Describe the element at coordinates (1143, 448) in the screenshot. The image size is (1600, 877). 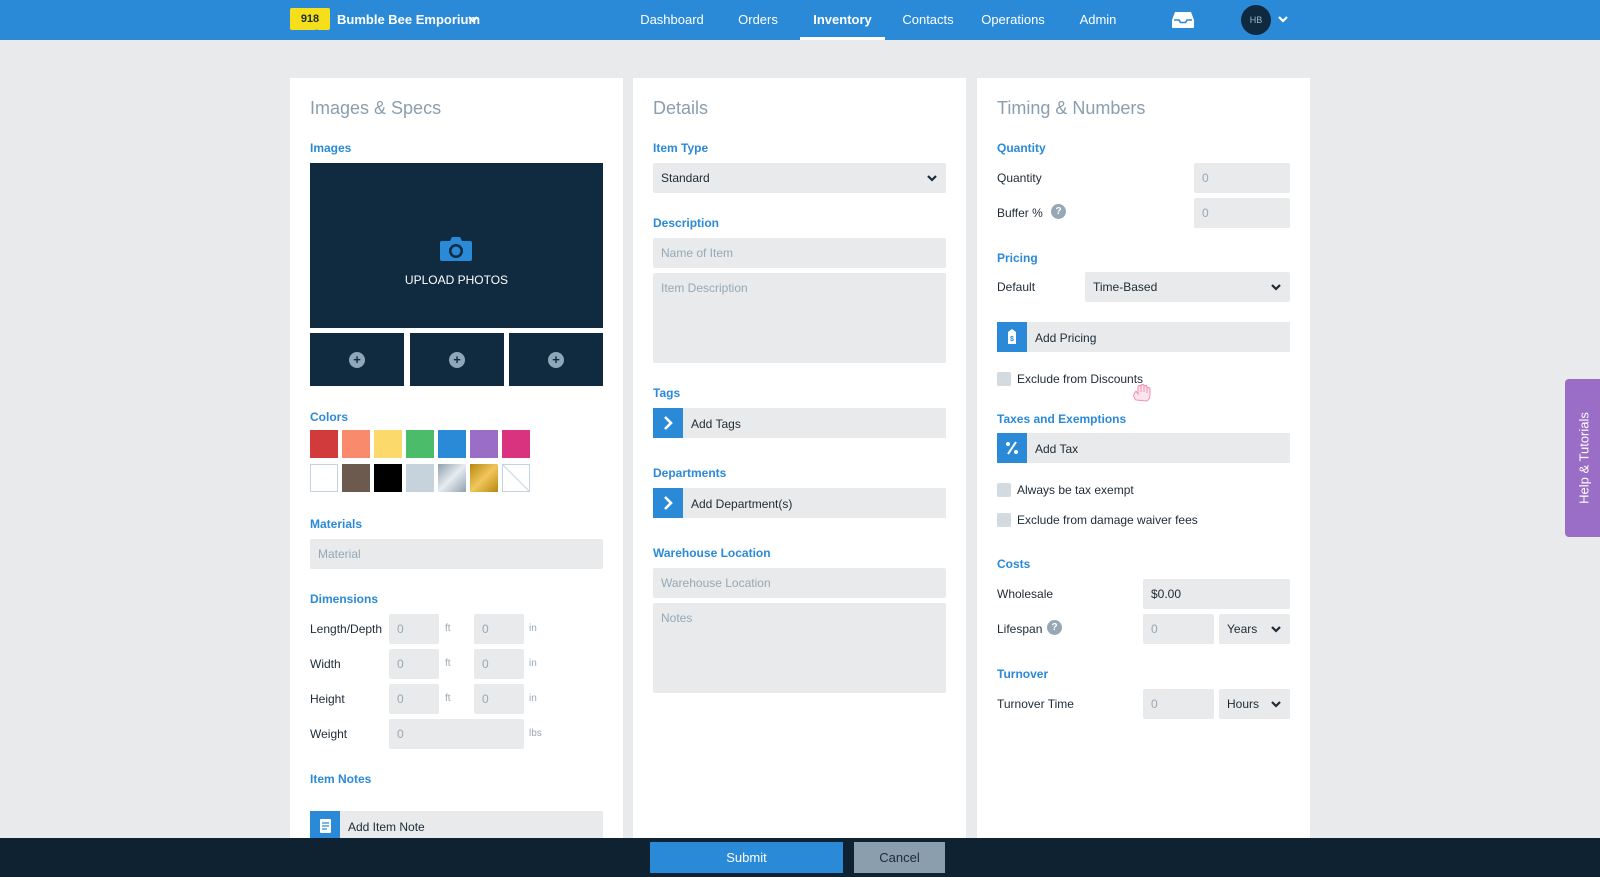
I see `add-tax-button: Add Tax` at that location.